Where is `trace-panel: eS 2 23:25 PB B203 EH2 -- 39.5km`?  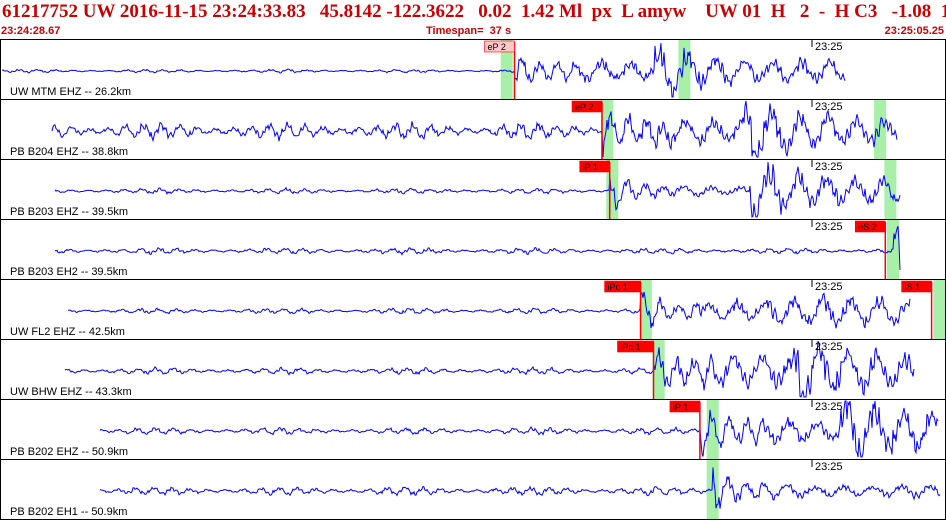 trace-panel: eS 2 23:25 PB B203 EH2 -- 39.5km is located at coordinates (473, 249).